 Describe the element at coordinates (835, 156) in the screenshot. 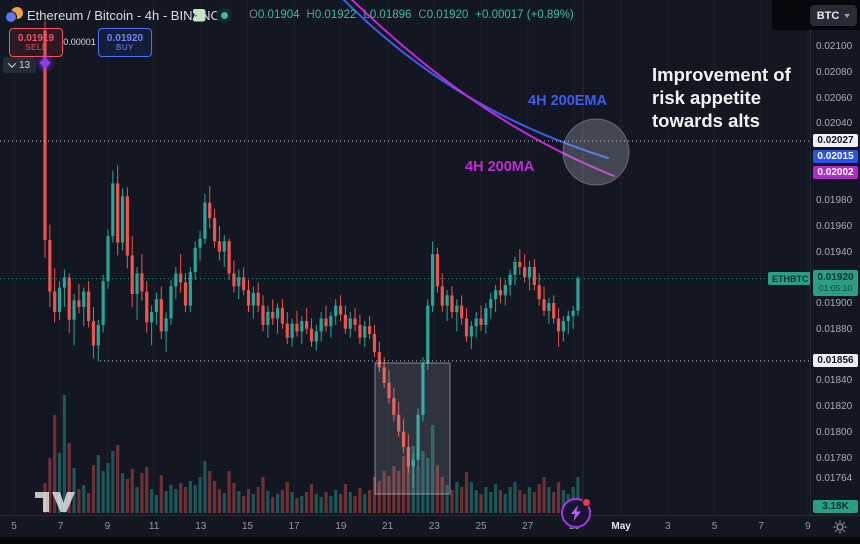

I see `ema-value-badge: 0.02015` at that location.